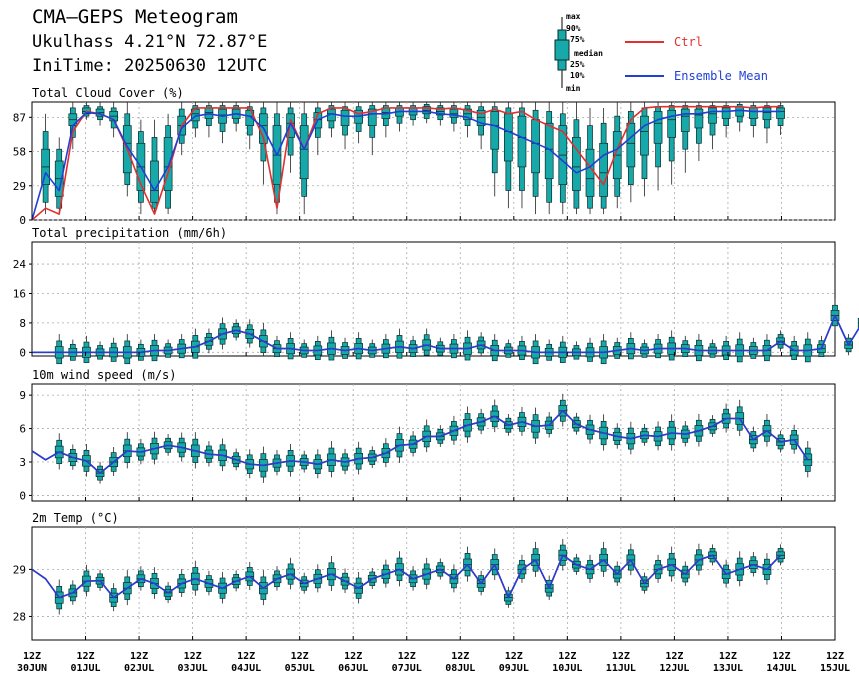 The image size is (859, 681). Describe the element at coordinates (246, 668) in the screenshot. I see `x-tick-label-date: 04JUL` at that location.